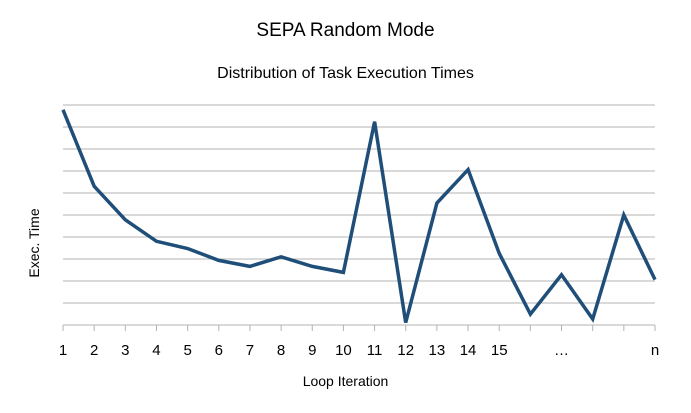 Image resolution: width=691 pixels, height=413 pixels. Describe the element at coordinates (405, 350) in the screenshot. I see `x-tick-label: 12` at that location.